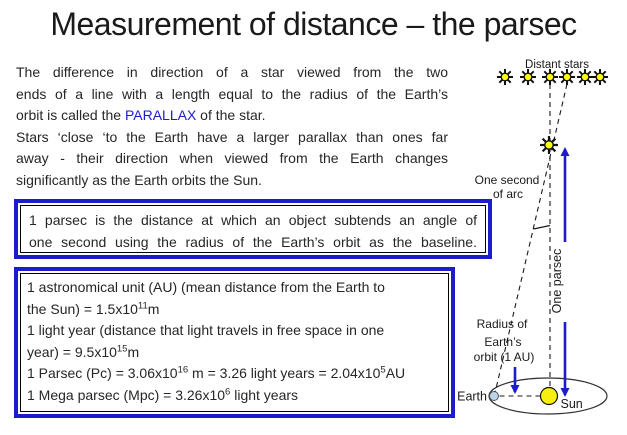  I want to click on one-second-label-line2: of arc, so click(508, 194).